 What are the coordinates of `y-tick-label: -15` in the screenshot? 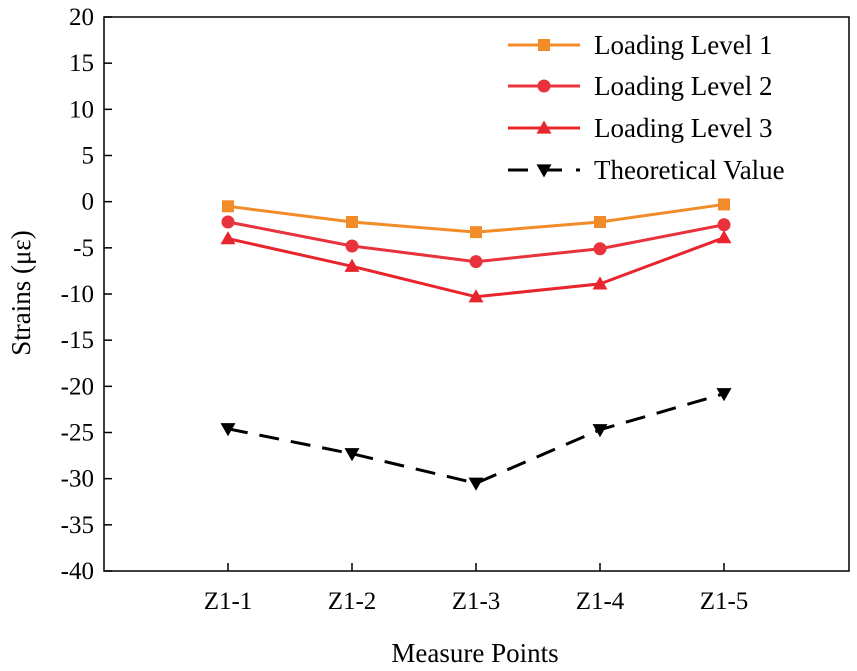 It's located at (77, 340).